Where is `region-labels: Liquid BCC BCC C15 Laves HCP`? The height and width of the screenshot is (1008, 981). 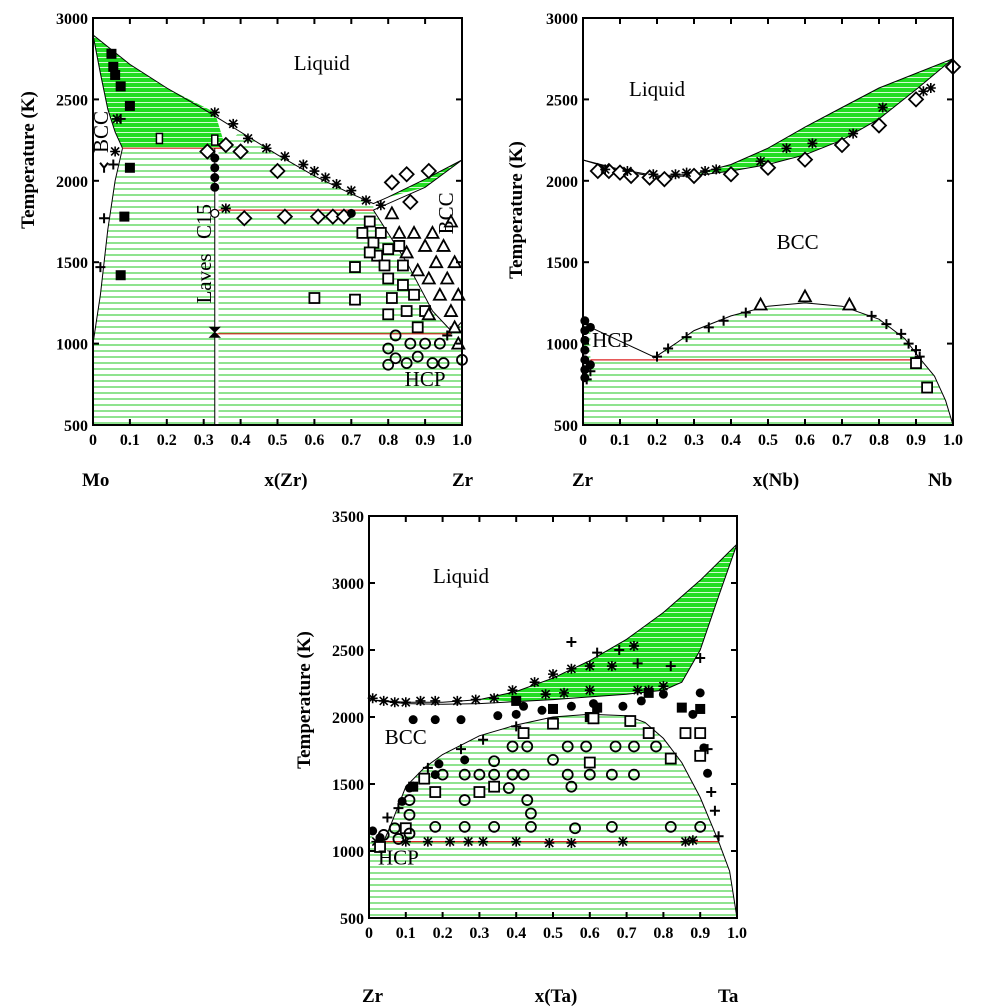 region-labels: Liquid BCC BCC C15 Laves HCP is located at coordinates (273, 221).